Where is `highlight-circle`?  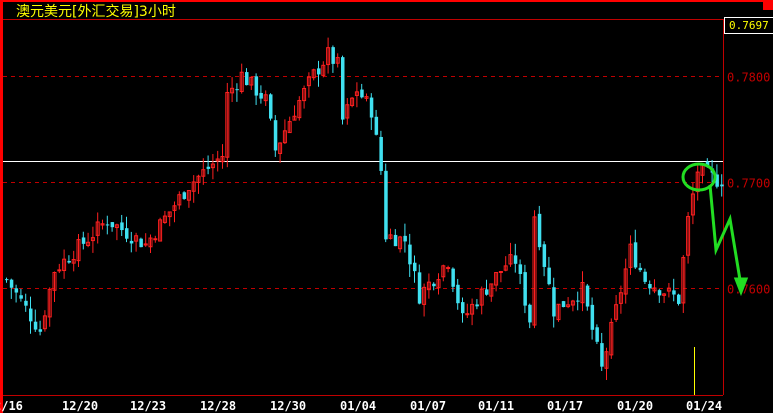
highlight-circle is located at coordinates (699, 177).